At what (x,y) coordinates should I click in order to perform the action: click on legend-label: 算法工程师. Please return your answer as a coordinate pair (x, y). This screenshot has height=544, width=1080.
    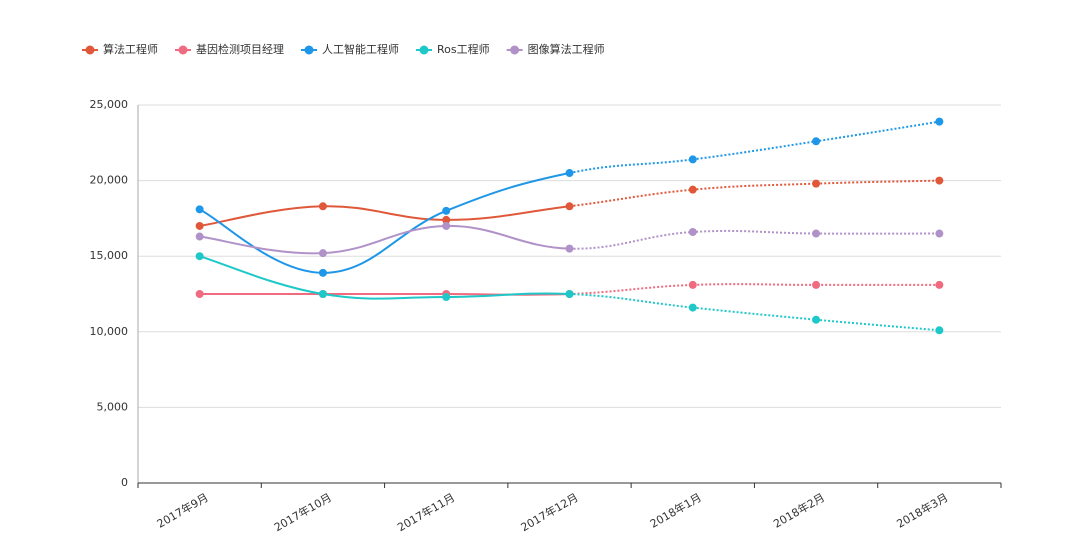
    Looking at the image, I should click on (130, 49).